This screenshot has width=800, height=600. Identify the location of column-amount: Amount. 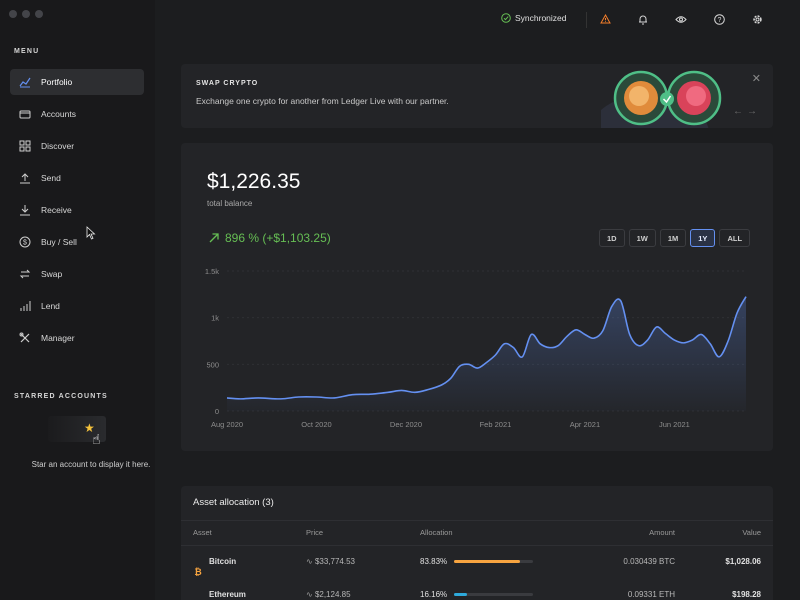
(662, 532).